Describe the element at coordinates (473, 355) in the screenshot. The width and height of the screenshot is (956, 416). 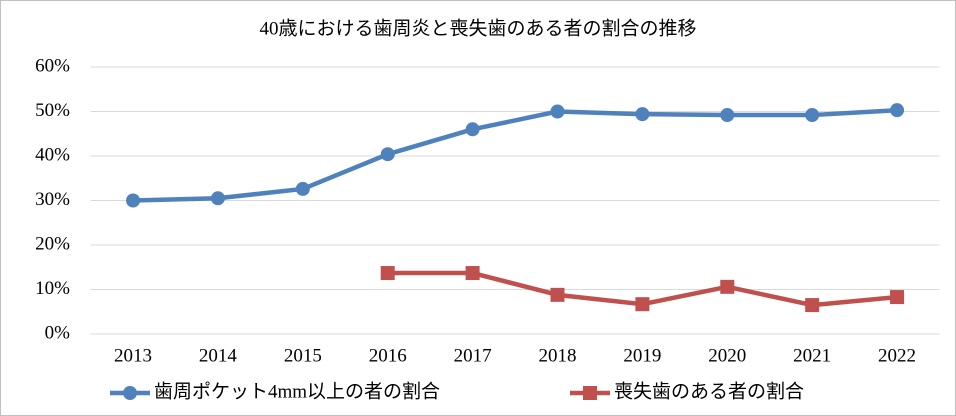
I see `x-tick-label: 2017` at that location.